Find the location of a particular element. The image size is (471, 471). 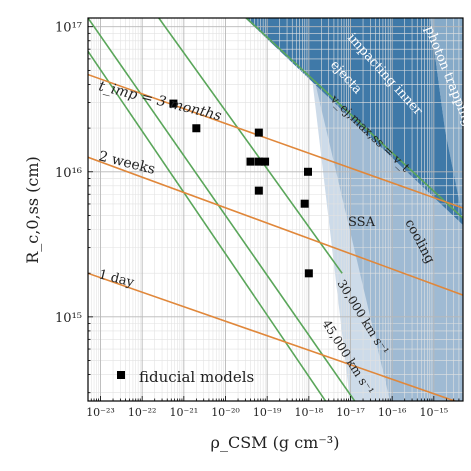

legend-marker is located at coordinates (121, 375).